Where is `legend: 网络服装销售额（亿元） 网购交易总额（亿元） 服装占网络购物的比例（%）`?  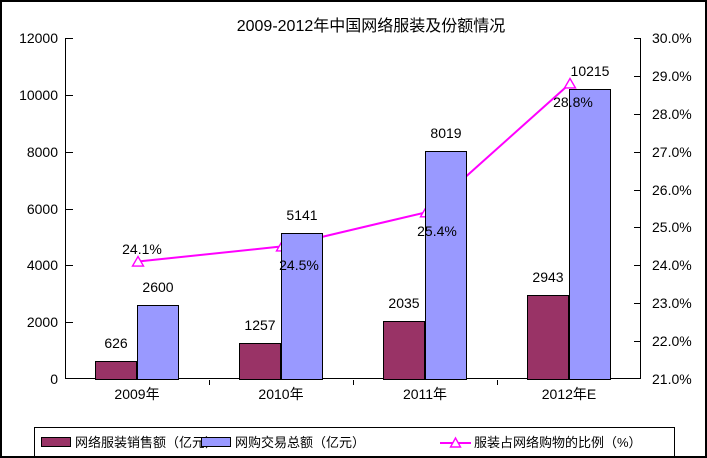
legend: 网络服装销售额（亿元） 网购交易总额（亿元） 服装占网络购物的比例（%） is located at coordinates (354, 441).